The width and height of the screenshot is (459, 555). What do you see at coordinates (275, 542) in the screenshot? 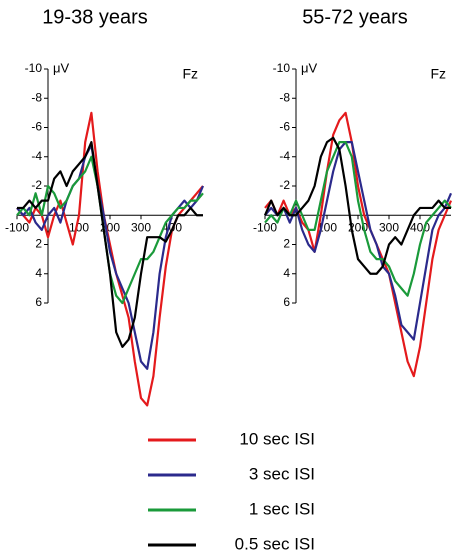
I see `legend-label: 0.5 sec ISI` at bounding box center [275, 542].